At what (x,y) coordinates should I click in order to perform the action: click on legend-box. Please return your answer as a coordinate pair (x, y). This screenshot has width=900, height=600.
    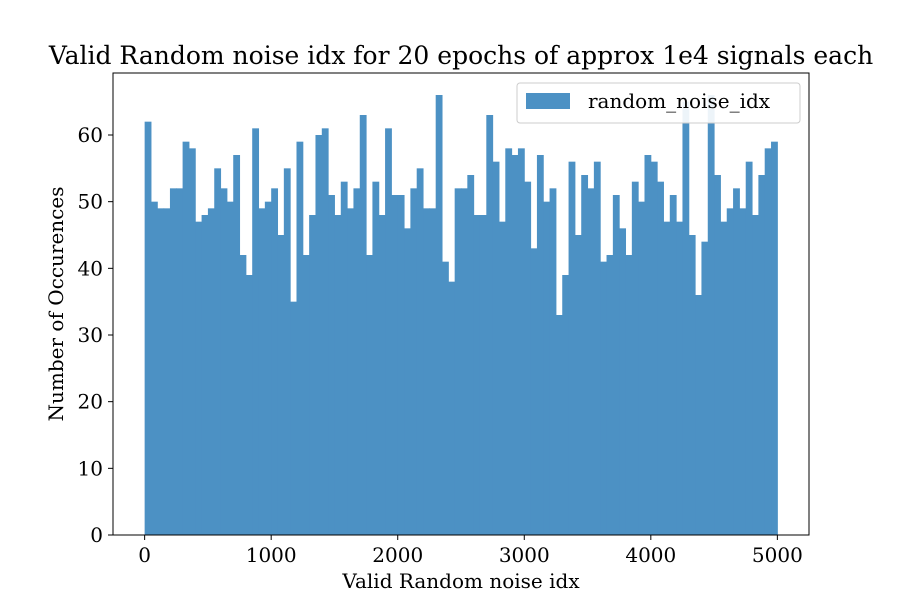
    Looking at the image, I should click on (658, 103).